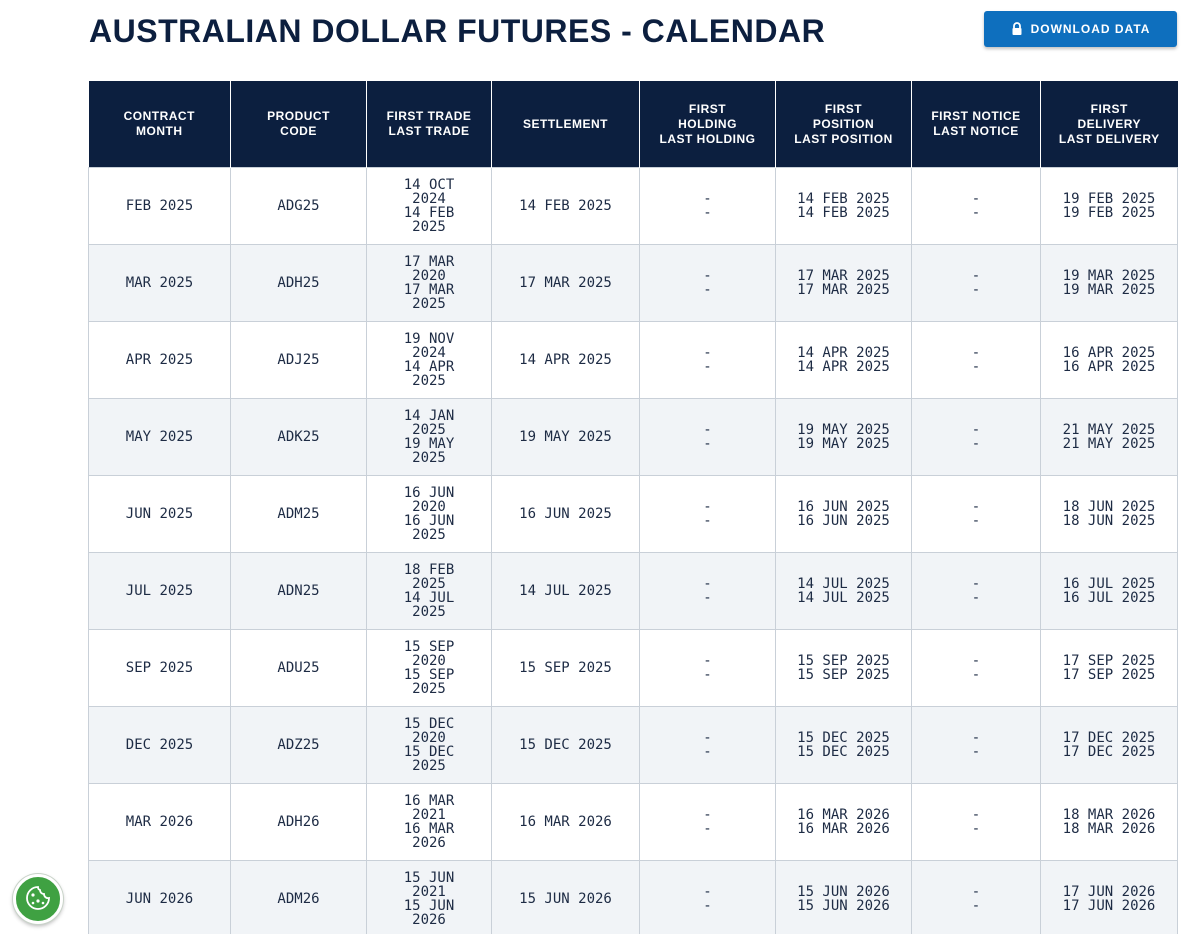  I want to click on cell-product-code: ADG25, so click(298, 206).